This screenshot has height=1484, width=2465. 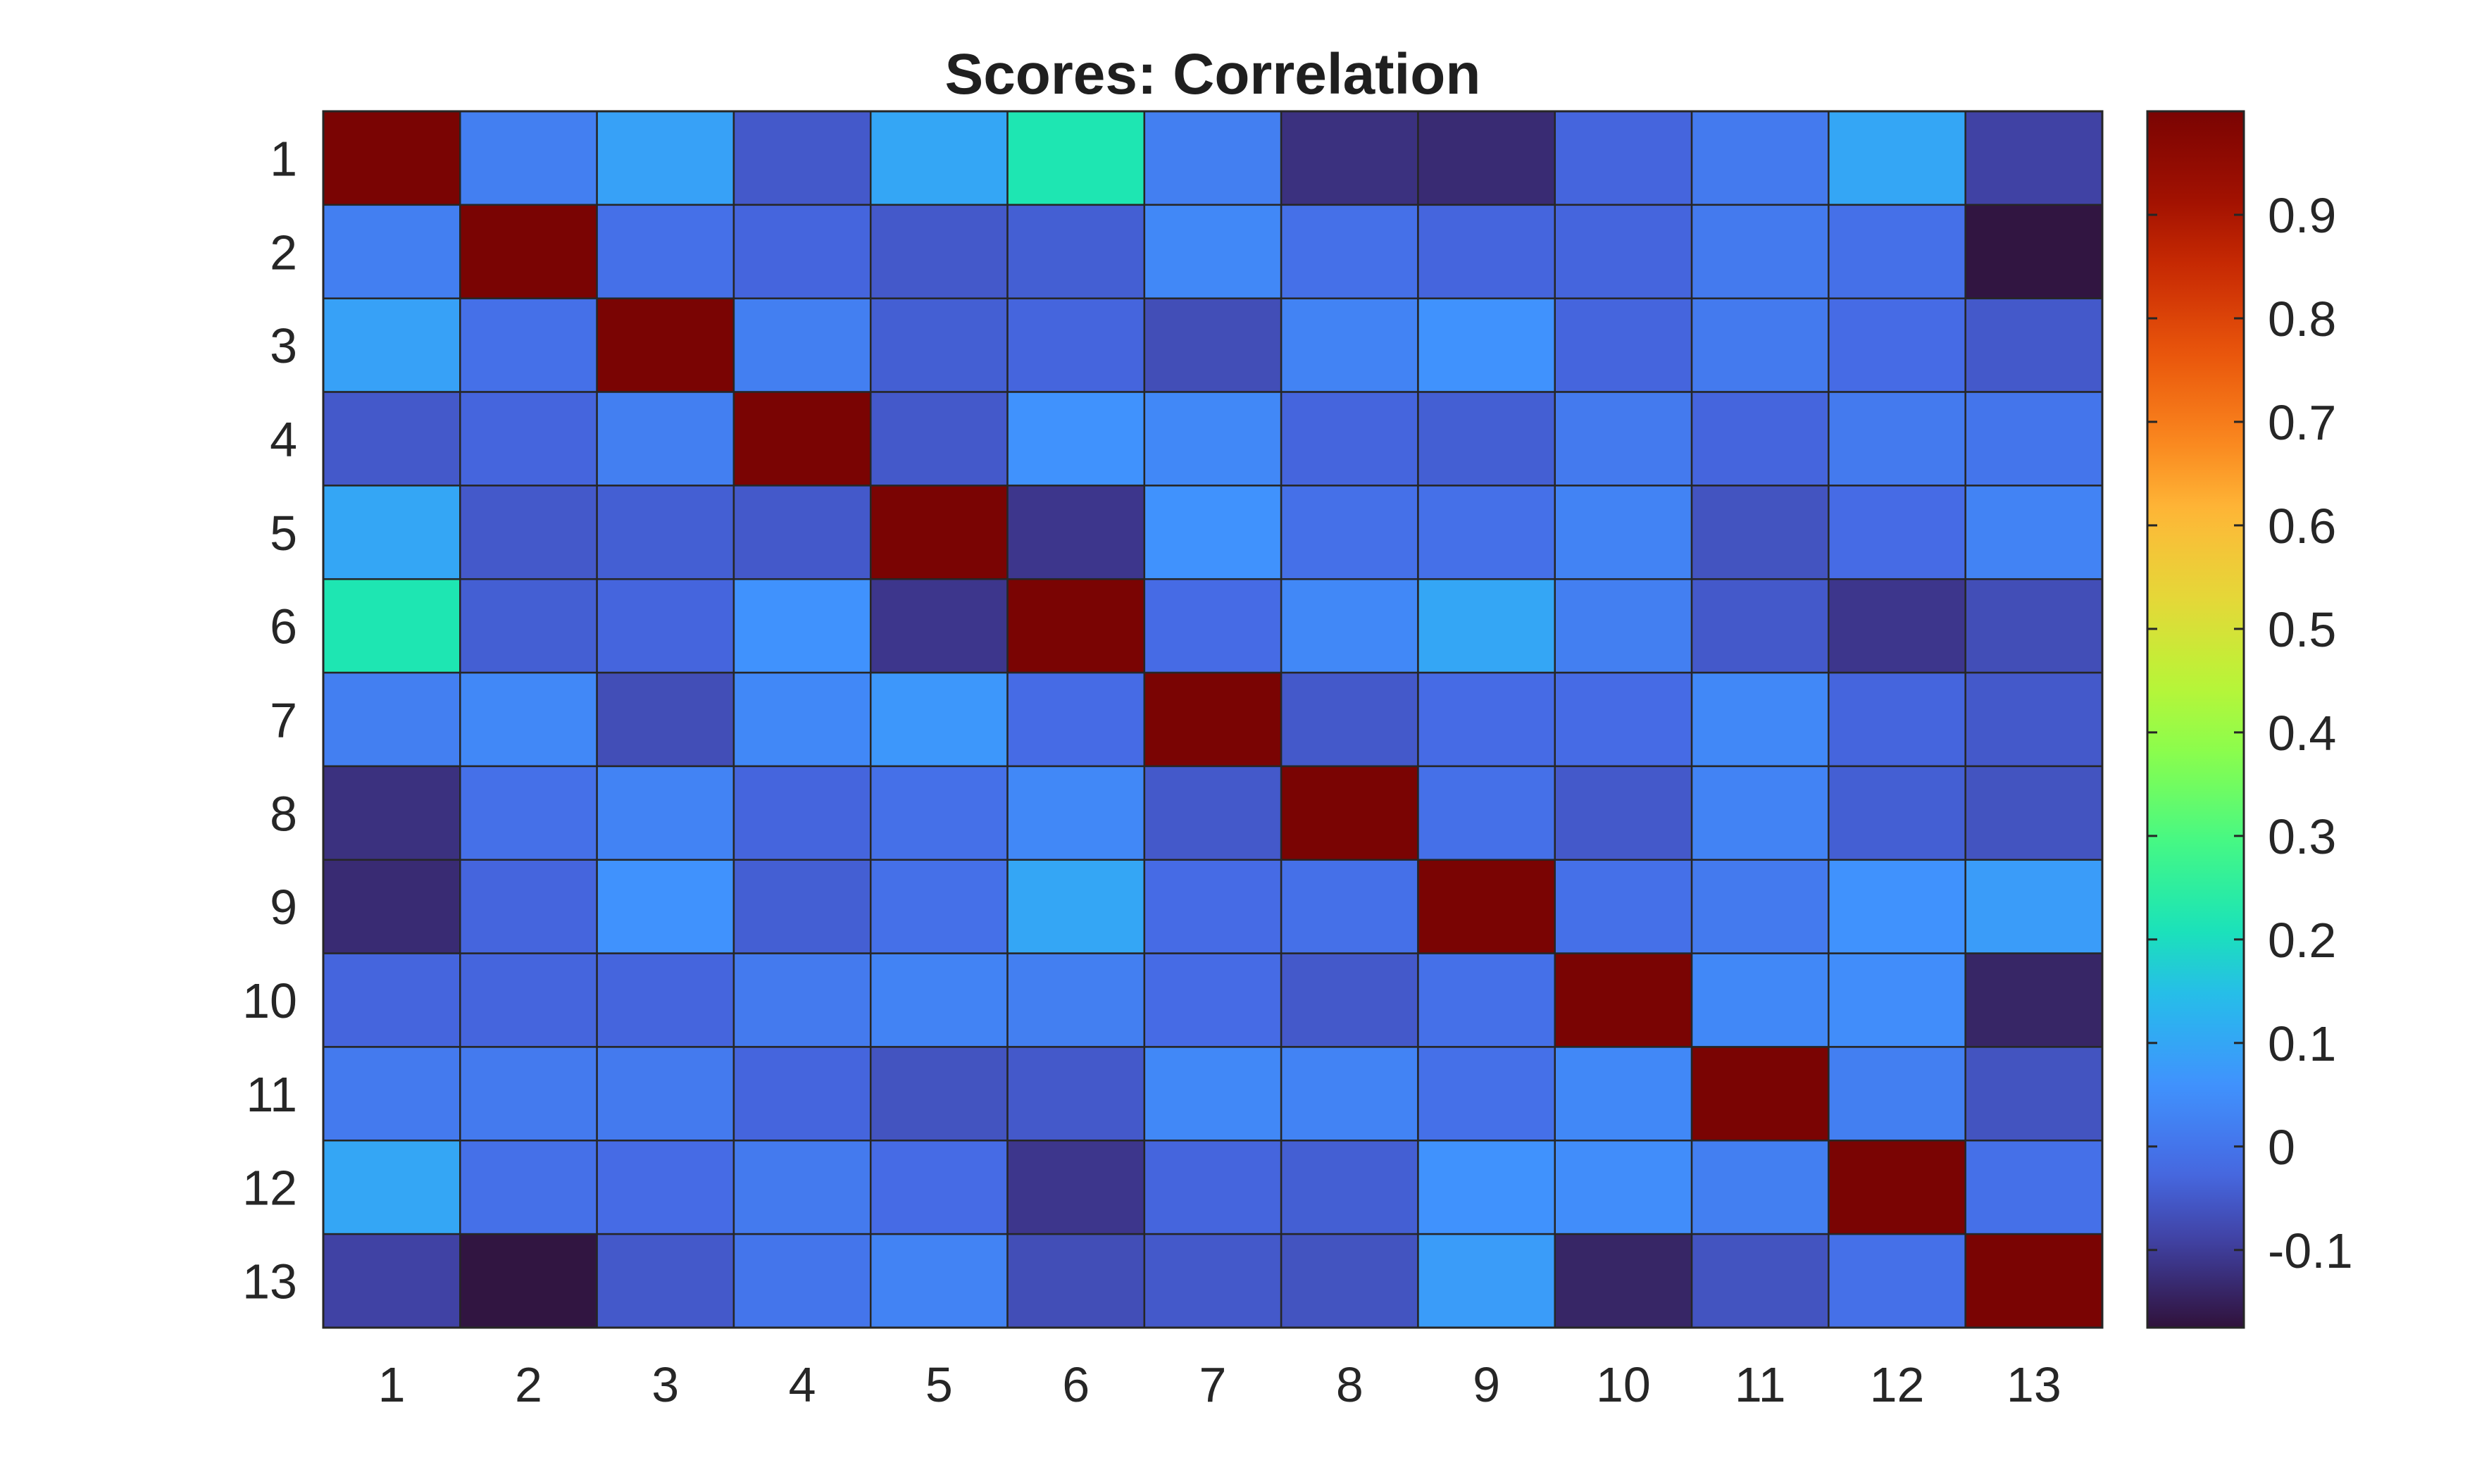 I want to click on colorbar-tick-label: 0.2, so click(x=2302, y=940).